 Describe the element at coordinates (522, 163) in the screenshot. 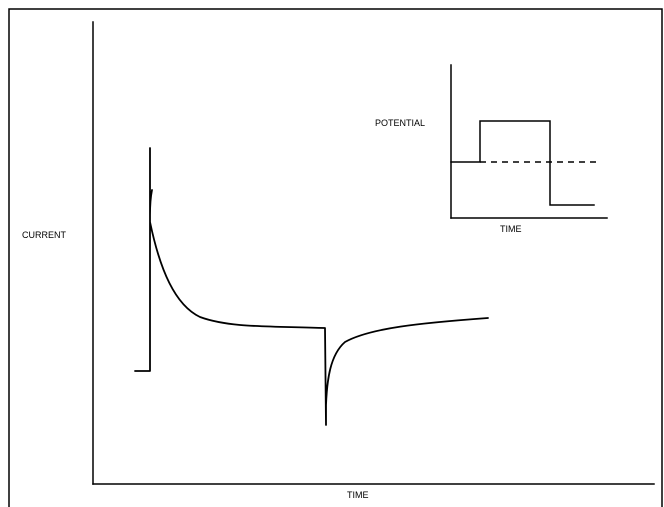

I see `potential-step-waveform` at that location.